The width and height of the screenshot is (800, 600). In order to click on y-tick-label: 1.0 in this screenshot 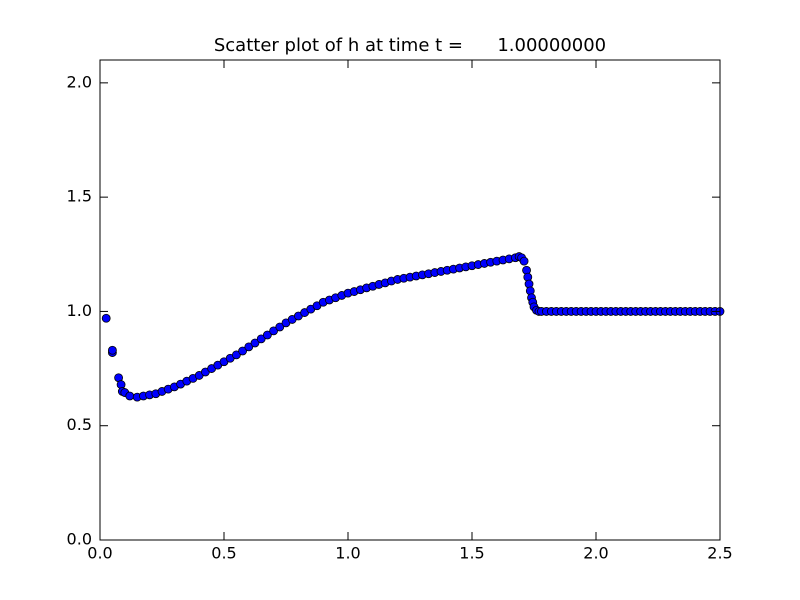, I will do `click(79, 310)`.